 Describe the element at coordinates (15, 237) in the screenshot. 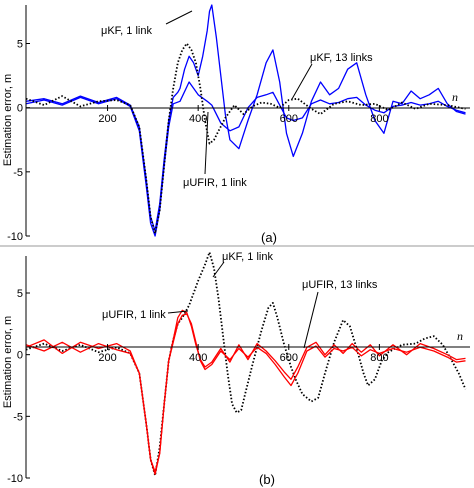

I see `panel-a-y-tick-label: -10` at that location.